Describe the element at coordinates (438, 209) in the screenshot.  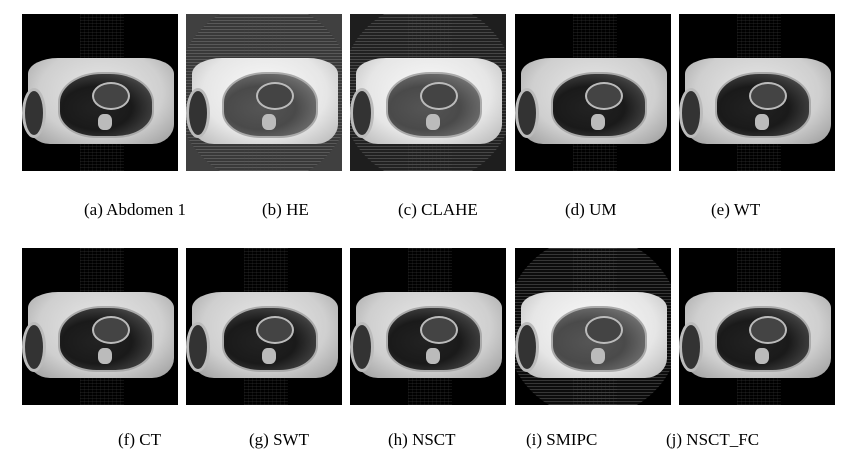
I see `panel-caption: (c) CLAHE` at that location.